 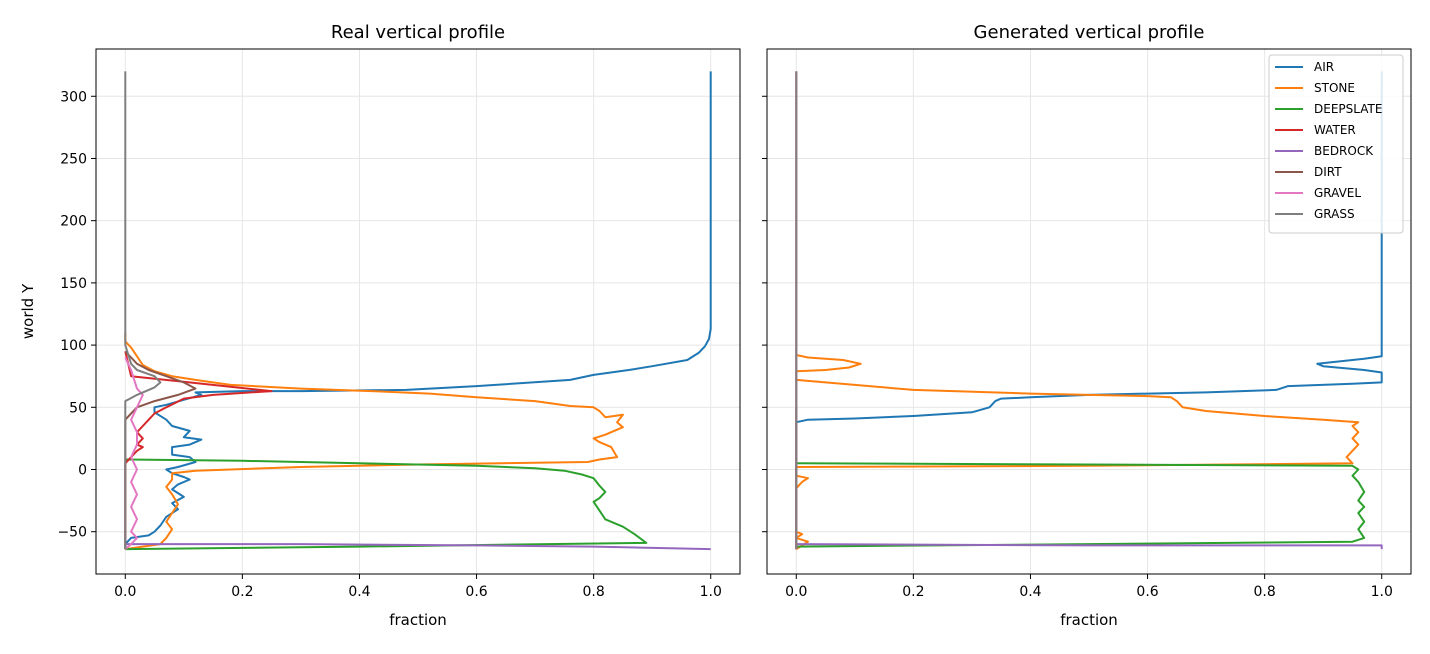 What do you see at coordinates (28, 311) in the screenshot?
I see `real-y-axis-label: world Y` at bounding box center [28, 311].